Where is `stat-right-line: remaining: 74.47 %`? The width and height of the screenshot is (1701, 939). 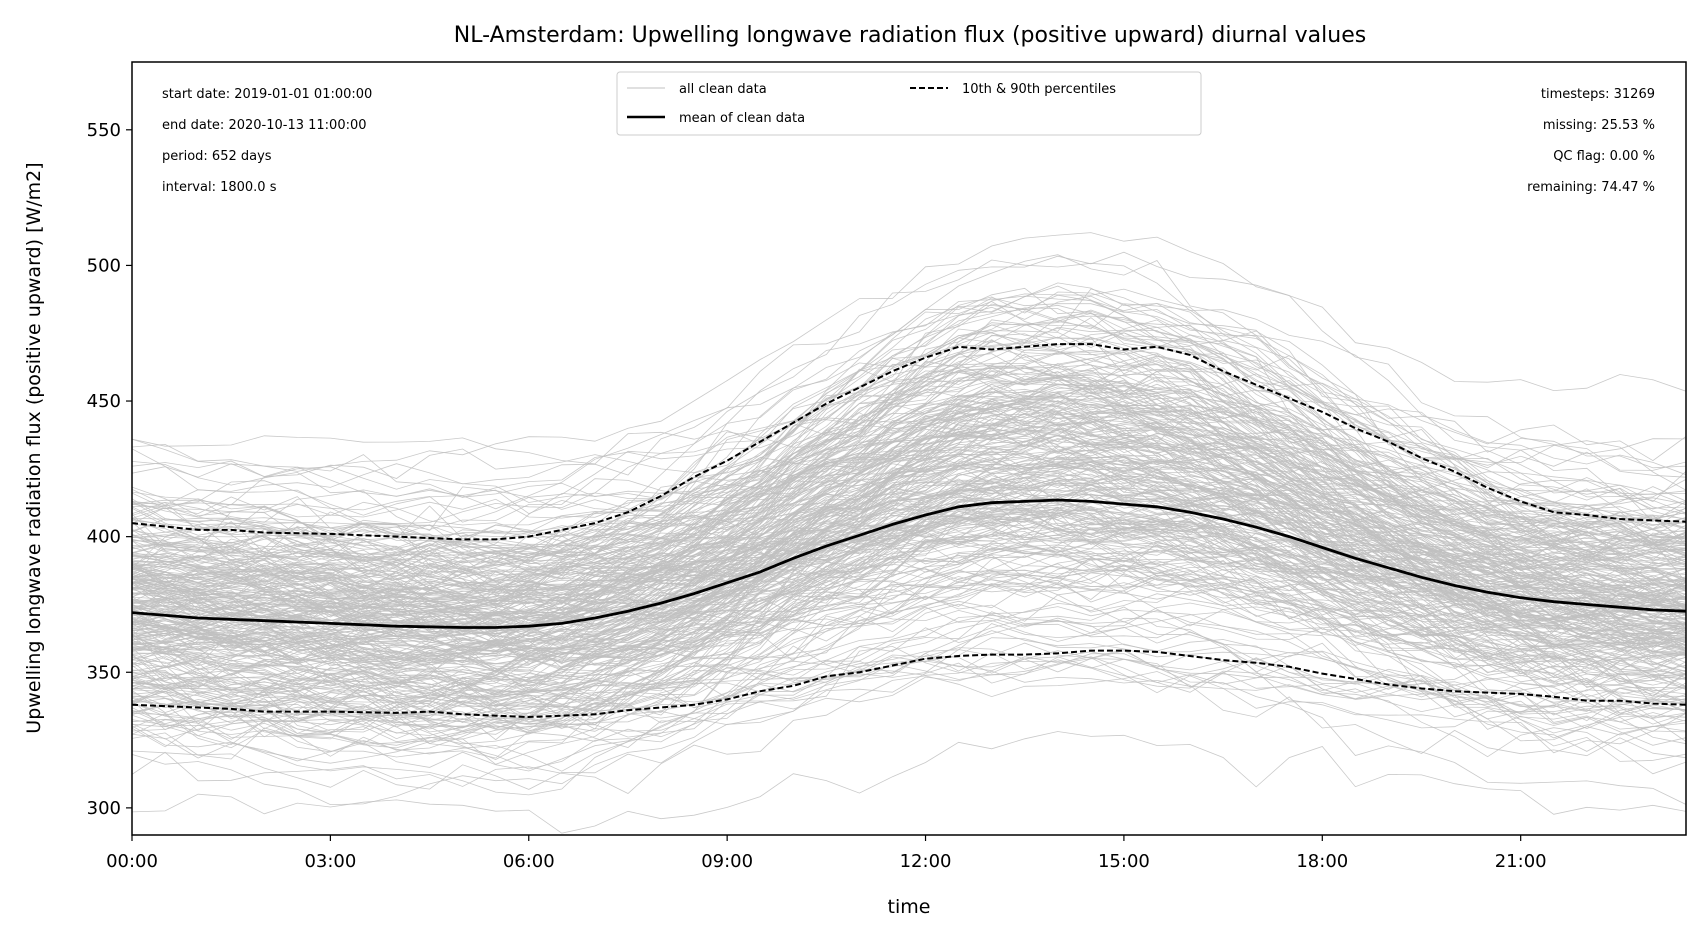
stat-right-line: remaining: 74.47 % is located at coordinates (1591, 187).